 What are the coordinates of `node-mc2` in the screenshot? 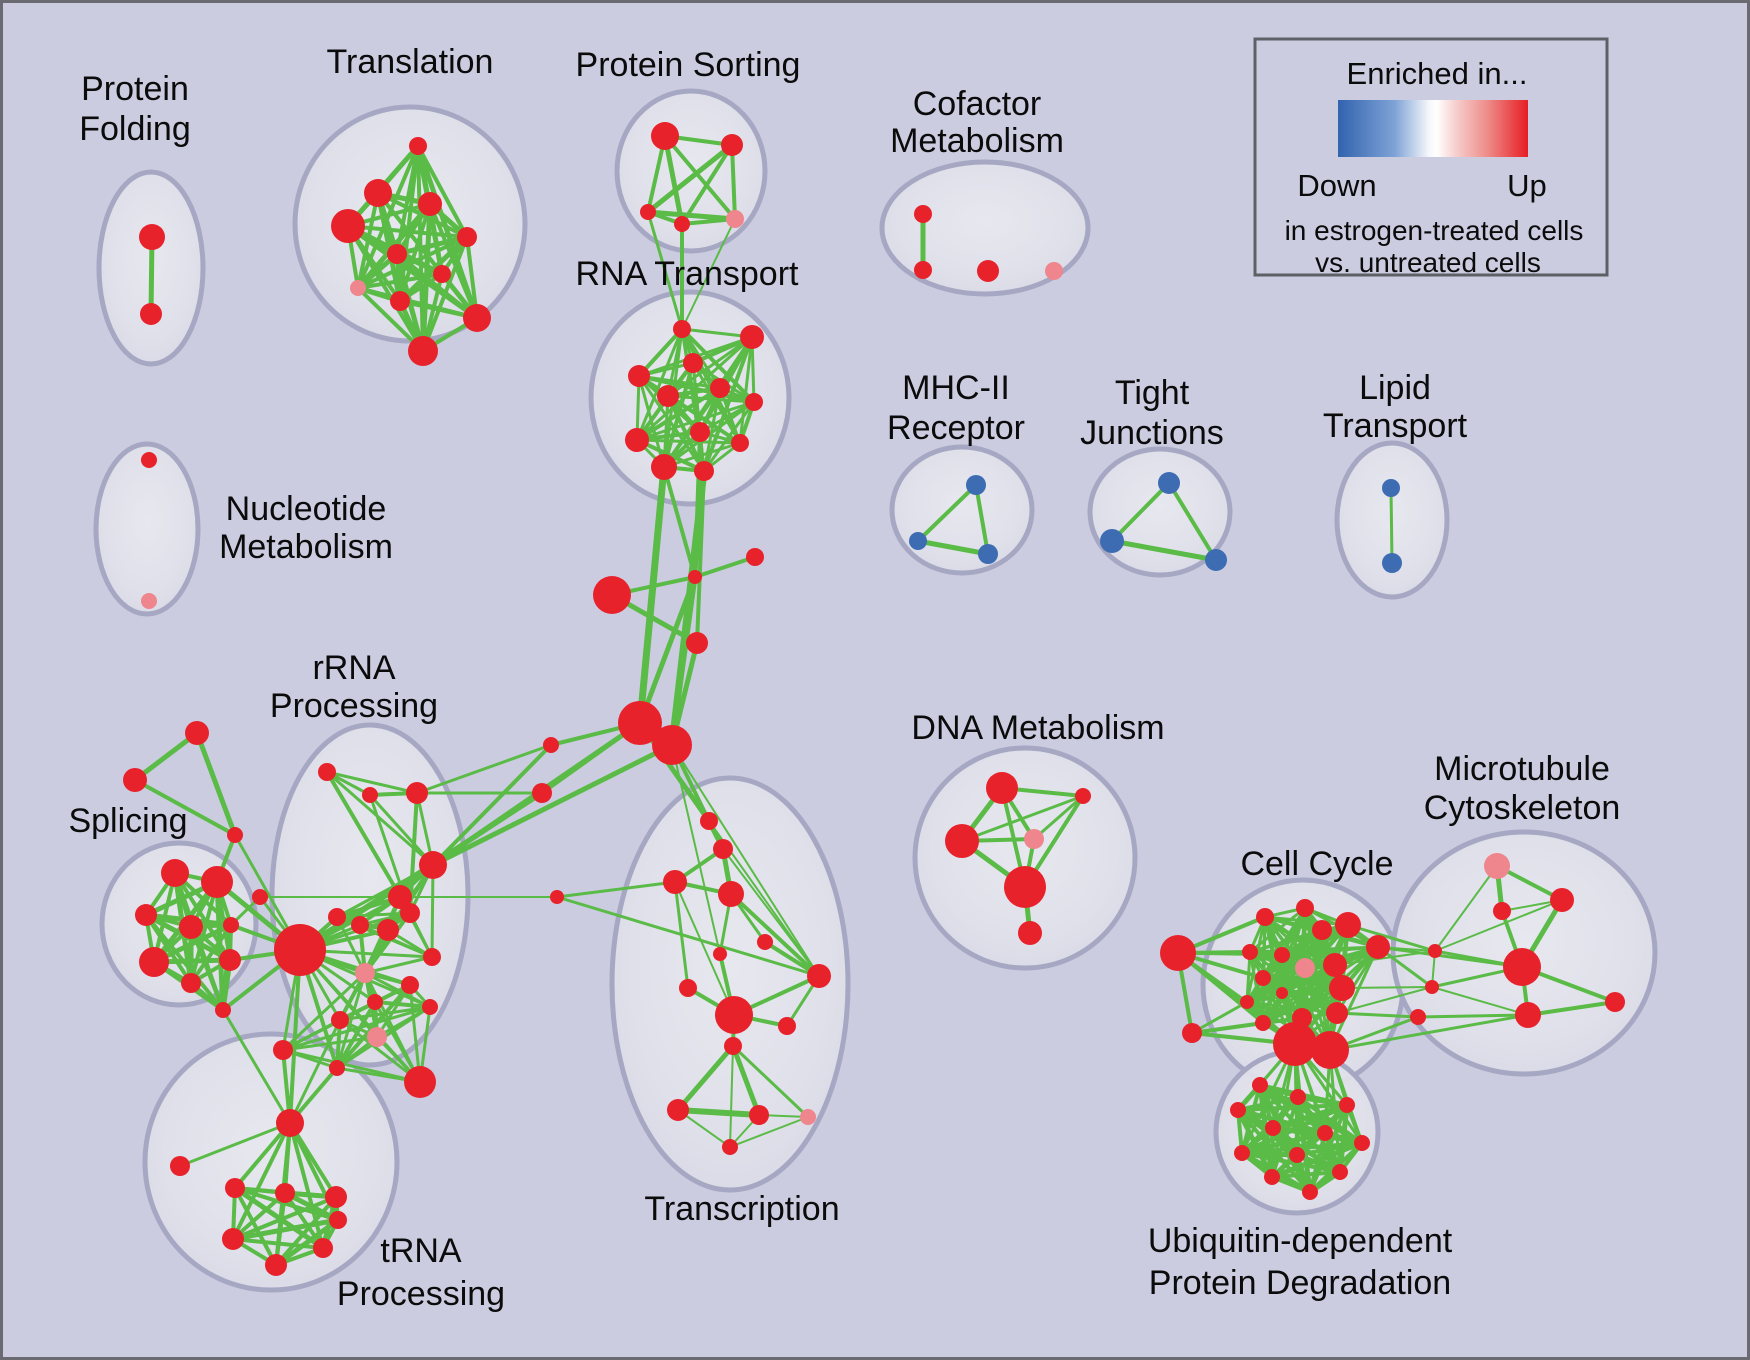 It's located at (1562, 900).